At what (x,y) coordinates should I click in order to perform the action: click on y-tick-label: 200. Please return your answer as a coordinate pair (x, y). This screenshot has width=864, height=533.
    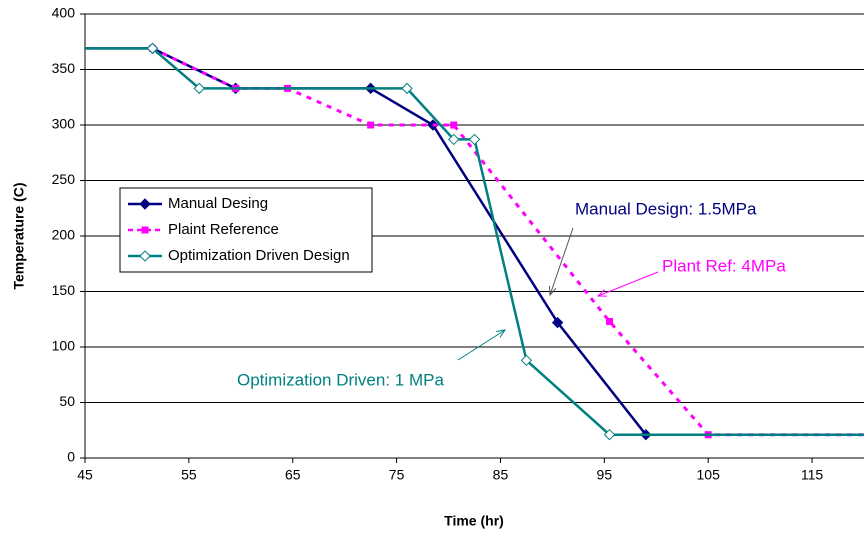
    Looking at the image, I should click on (64, 235).